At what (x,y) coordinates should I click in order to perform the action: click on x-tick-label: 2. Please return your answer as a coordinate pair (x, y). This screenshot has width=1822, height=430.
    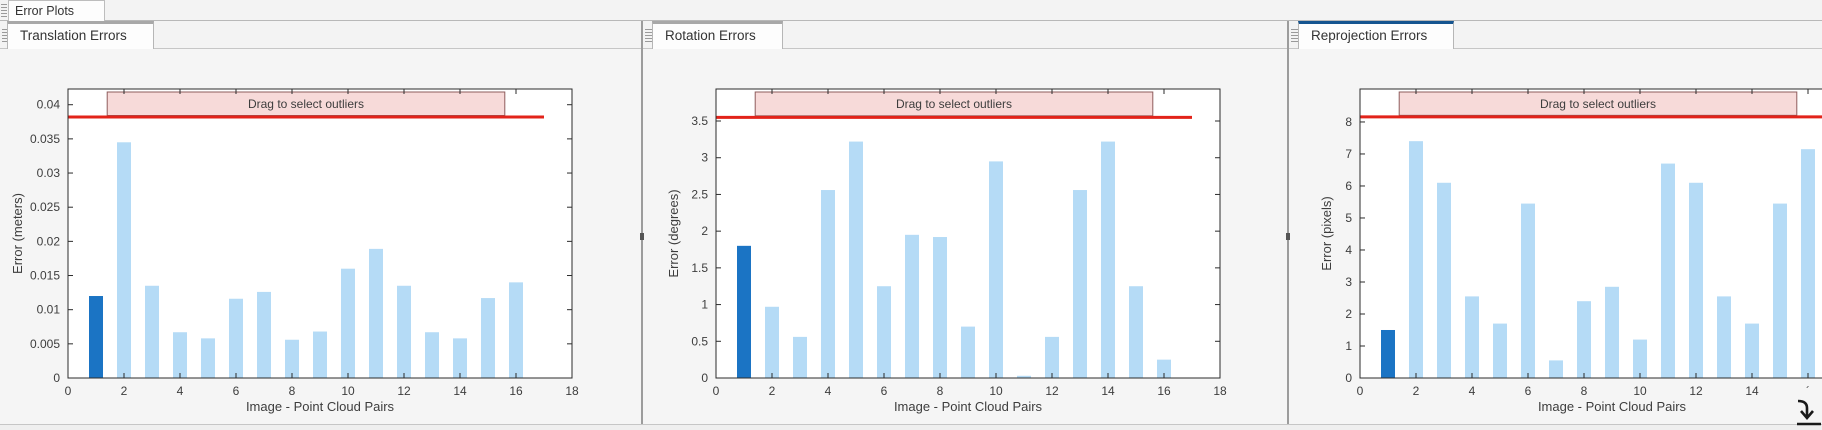
    Looking at the image, I should click on (124, 391).